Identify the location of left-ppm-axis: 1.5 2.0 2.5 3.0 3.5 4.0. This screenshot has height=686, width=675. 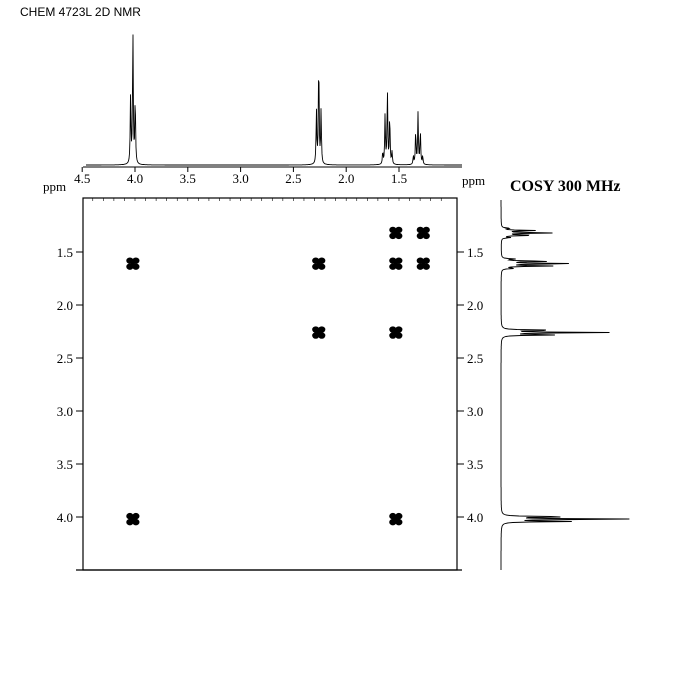
(70, 385).